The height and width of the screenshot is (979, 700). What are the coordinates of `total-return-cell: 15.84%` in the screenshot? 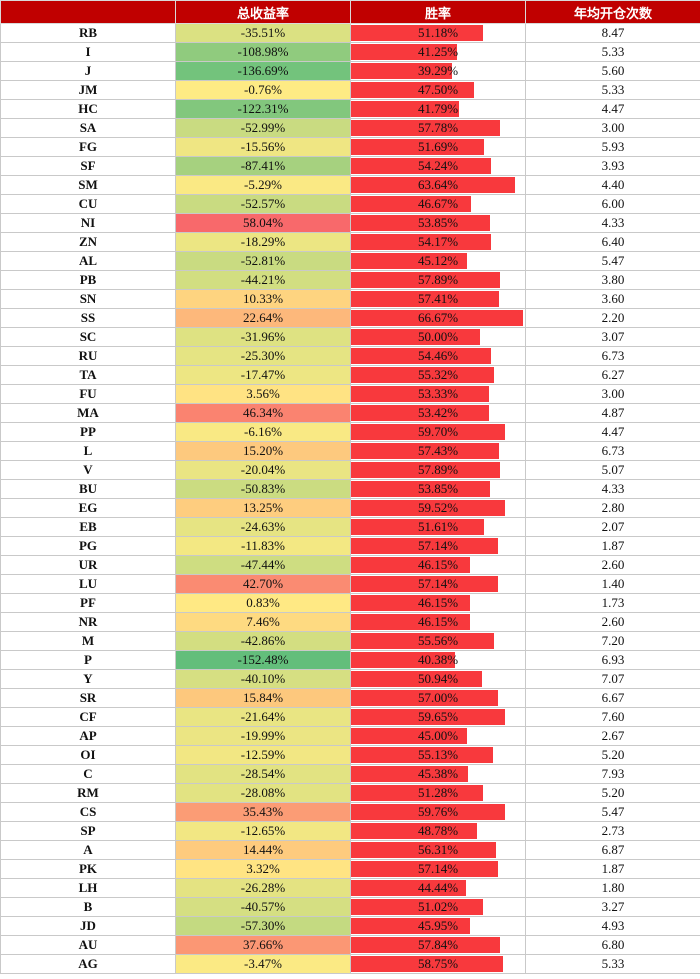 It's located at (263, 698).